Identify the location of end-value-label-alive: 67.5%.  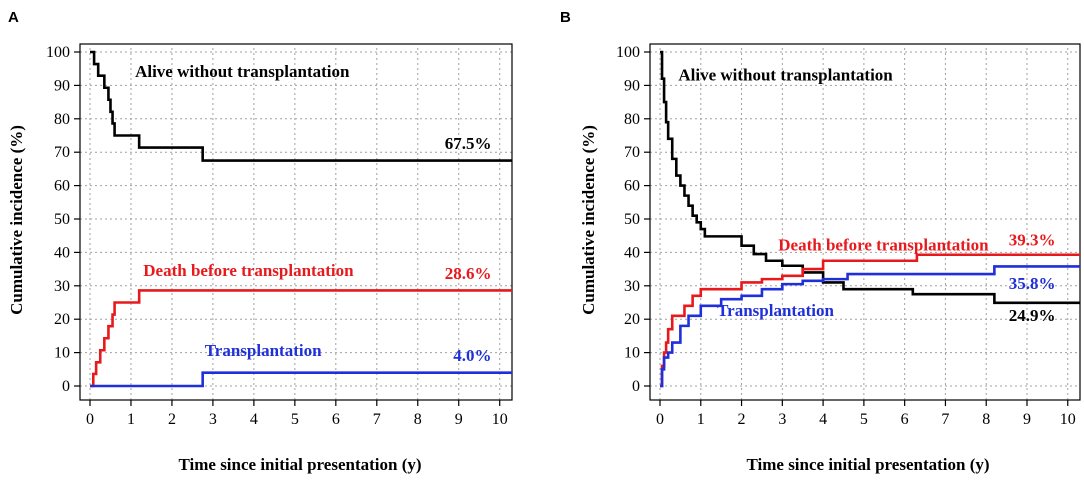
(468, 143).